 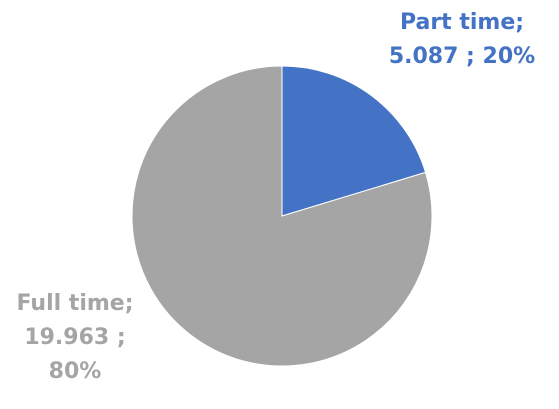 What do you see at coordinates (75, 371) in the screenshot?
I see `data-label-full-time-percent: 80%` at bounding box center [75, 371].